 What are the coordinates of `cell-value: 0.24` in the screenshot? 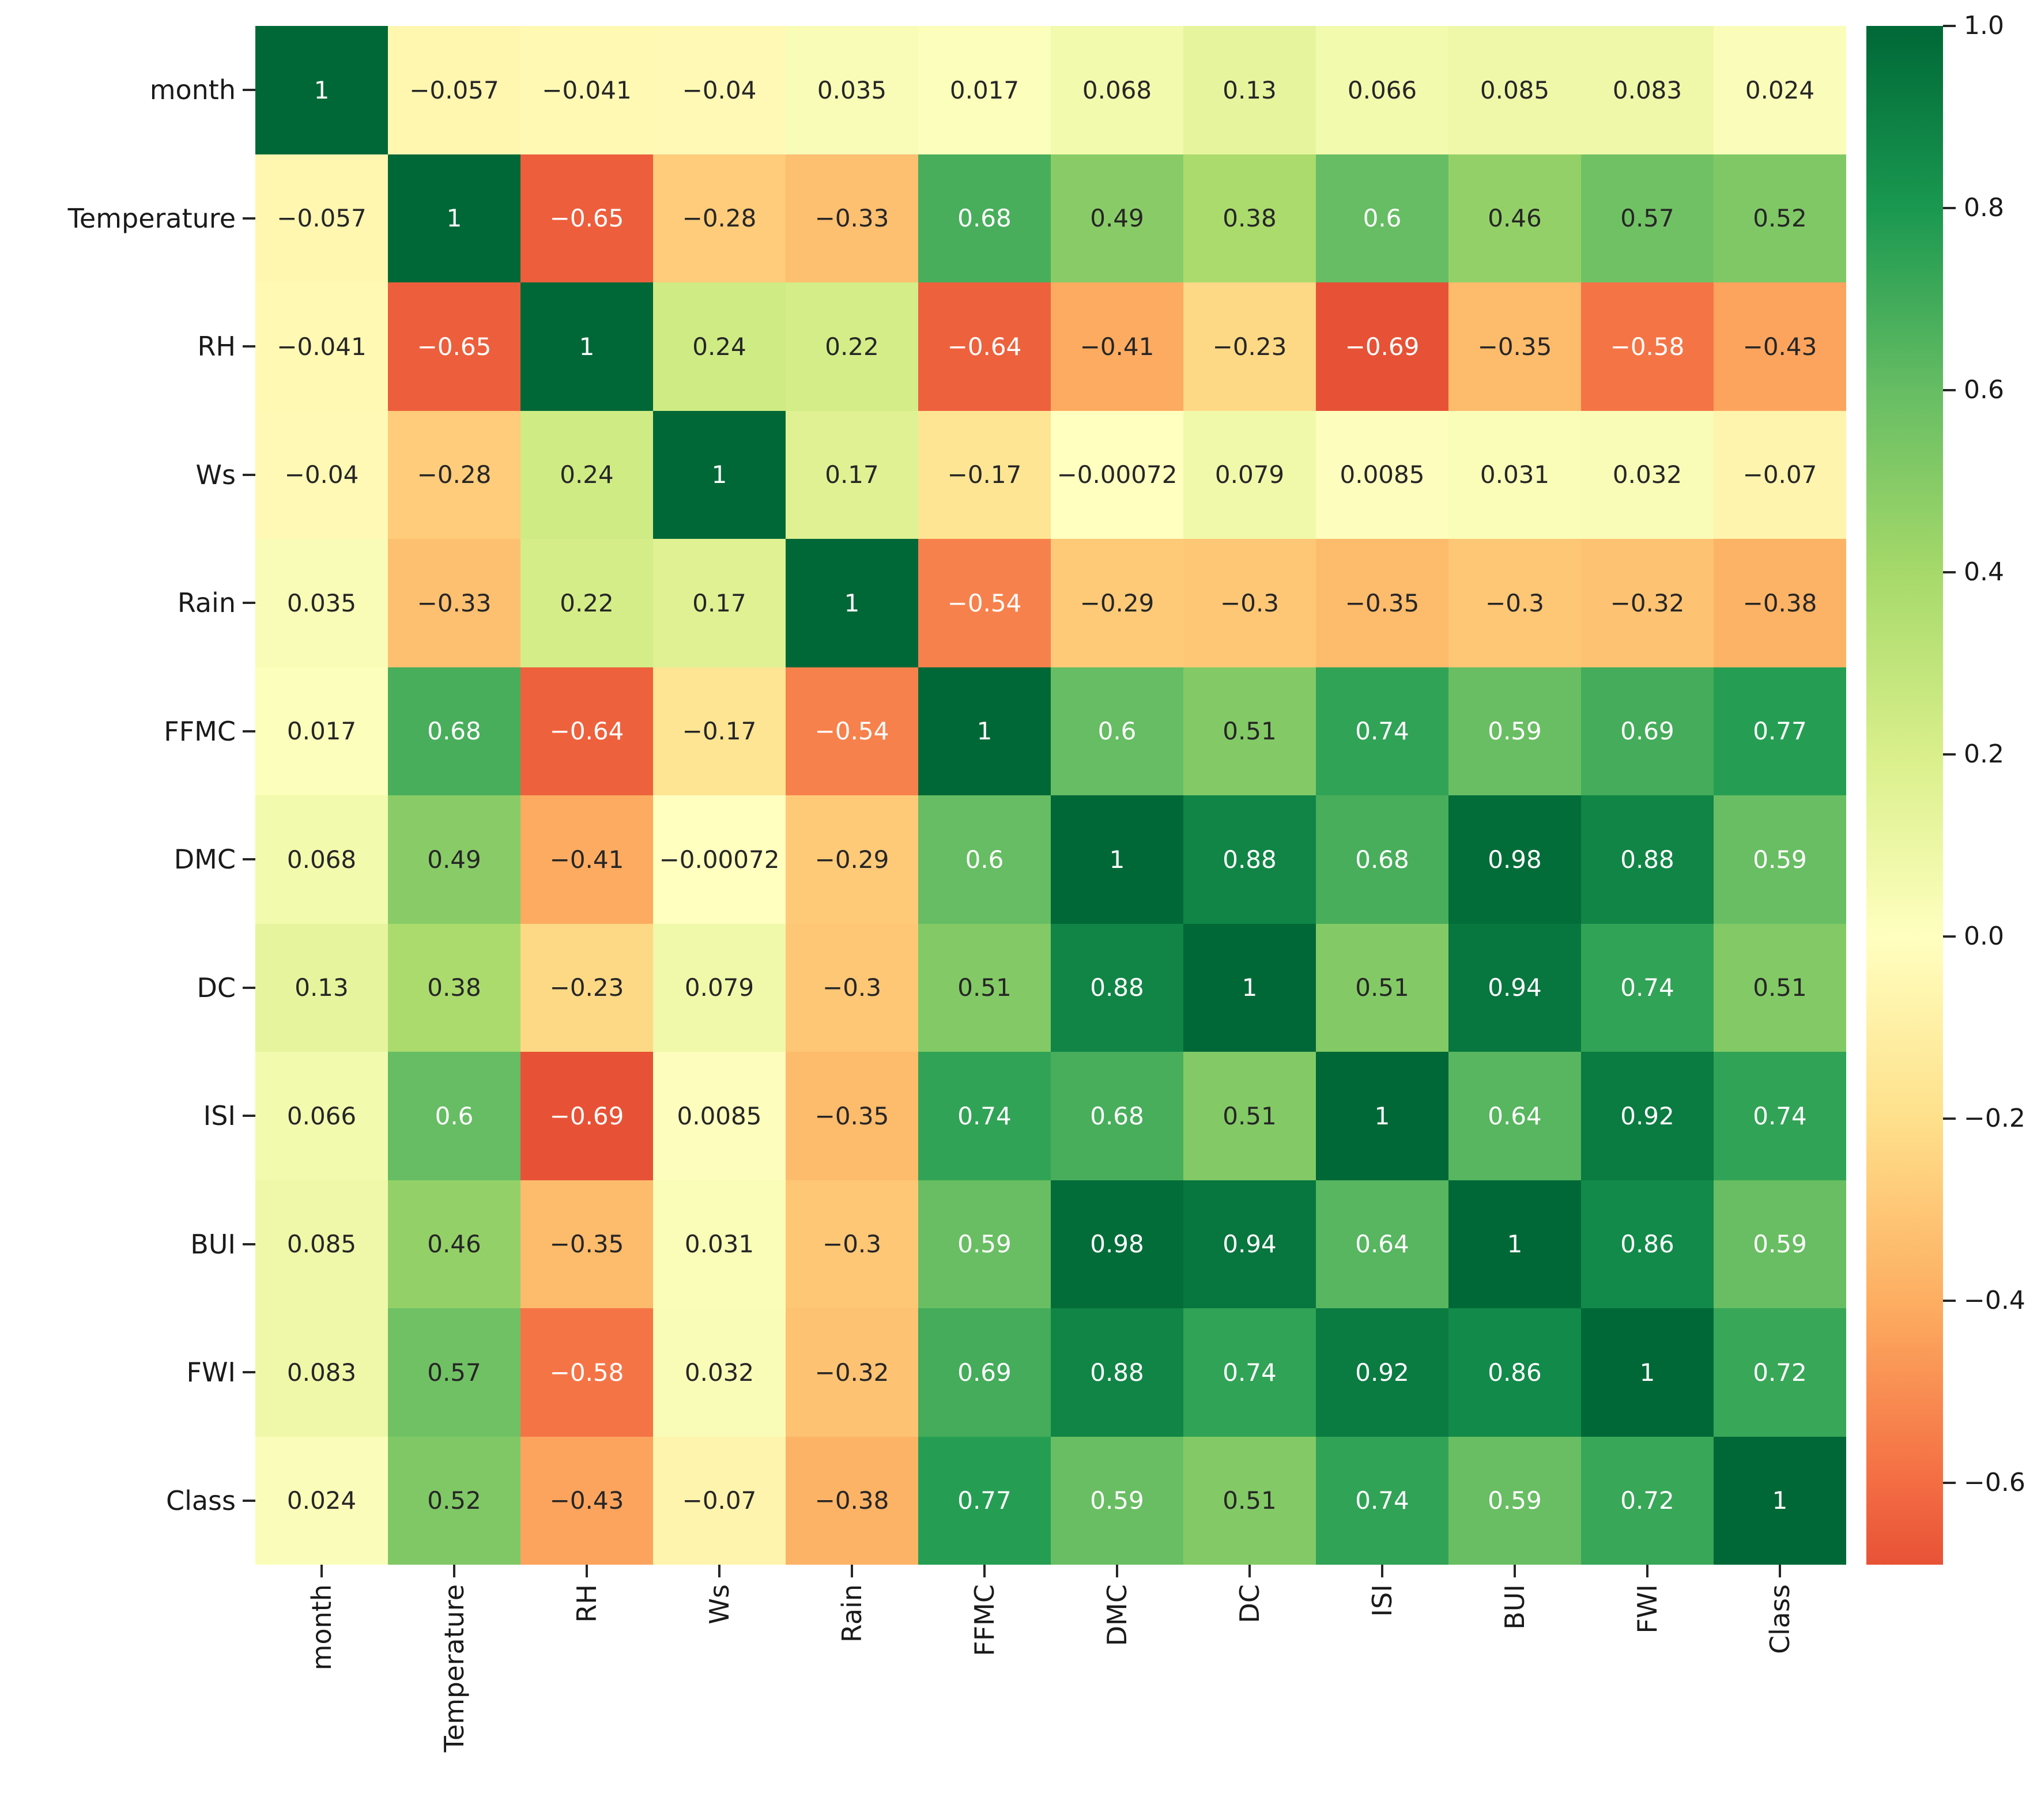 It's located at (719, 346).